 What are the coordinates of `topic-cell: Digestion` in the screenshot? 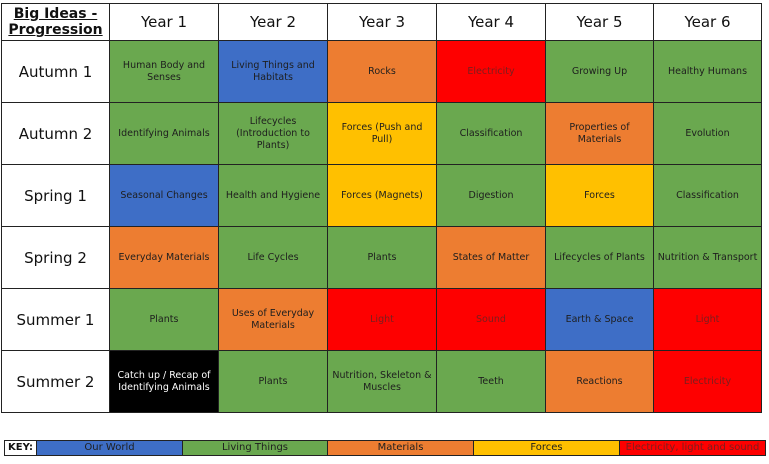 It's located at (491, 195).